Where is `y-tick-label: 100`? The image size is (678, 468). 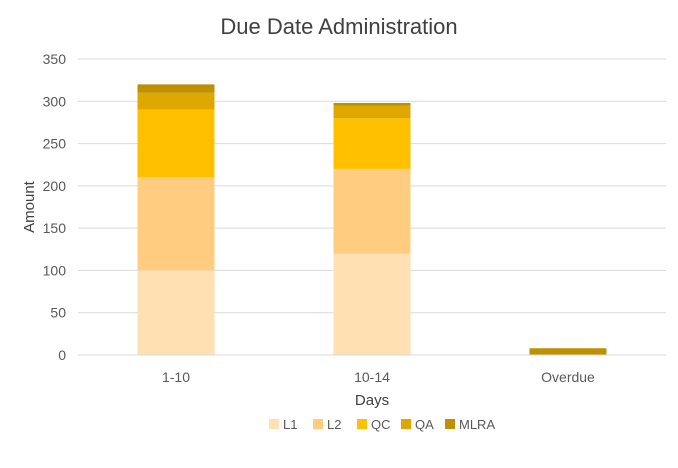 y-tick-label: 100 is located at coordinates (55, 270).